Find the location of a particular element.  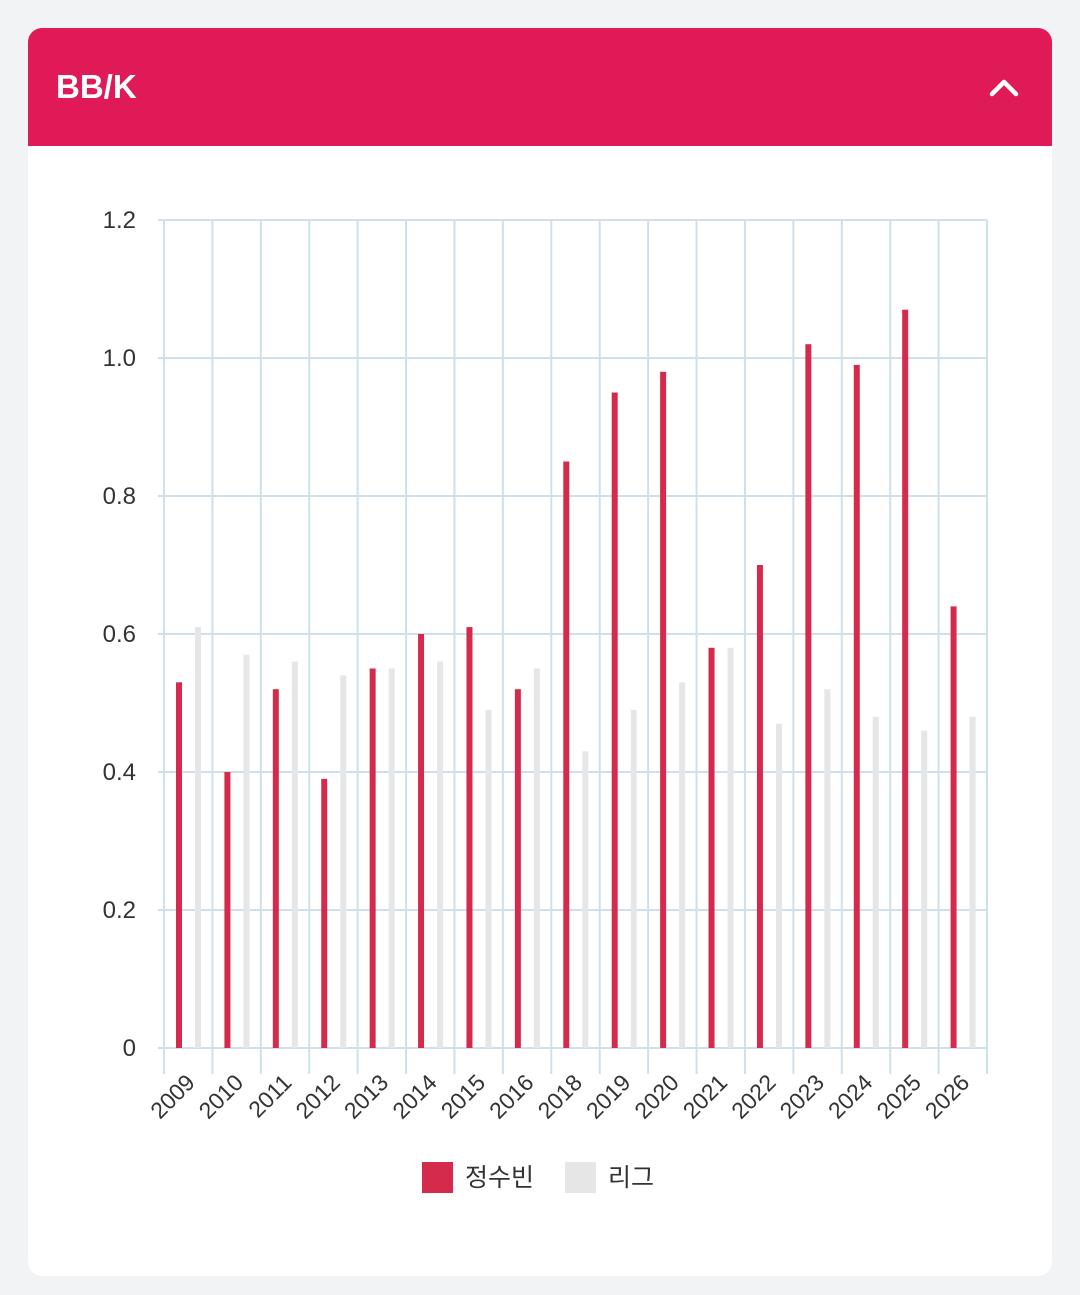

x-tick-label: 2018 is located at coordinates (559, 1096).